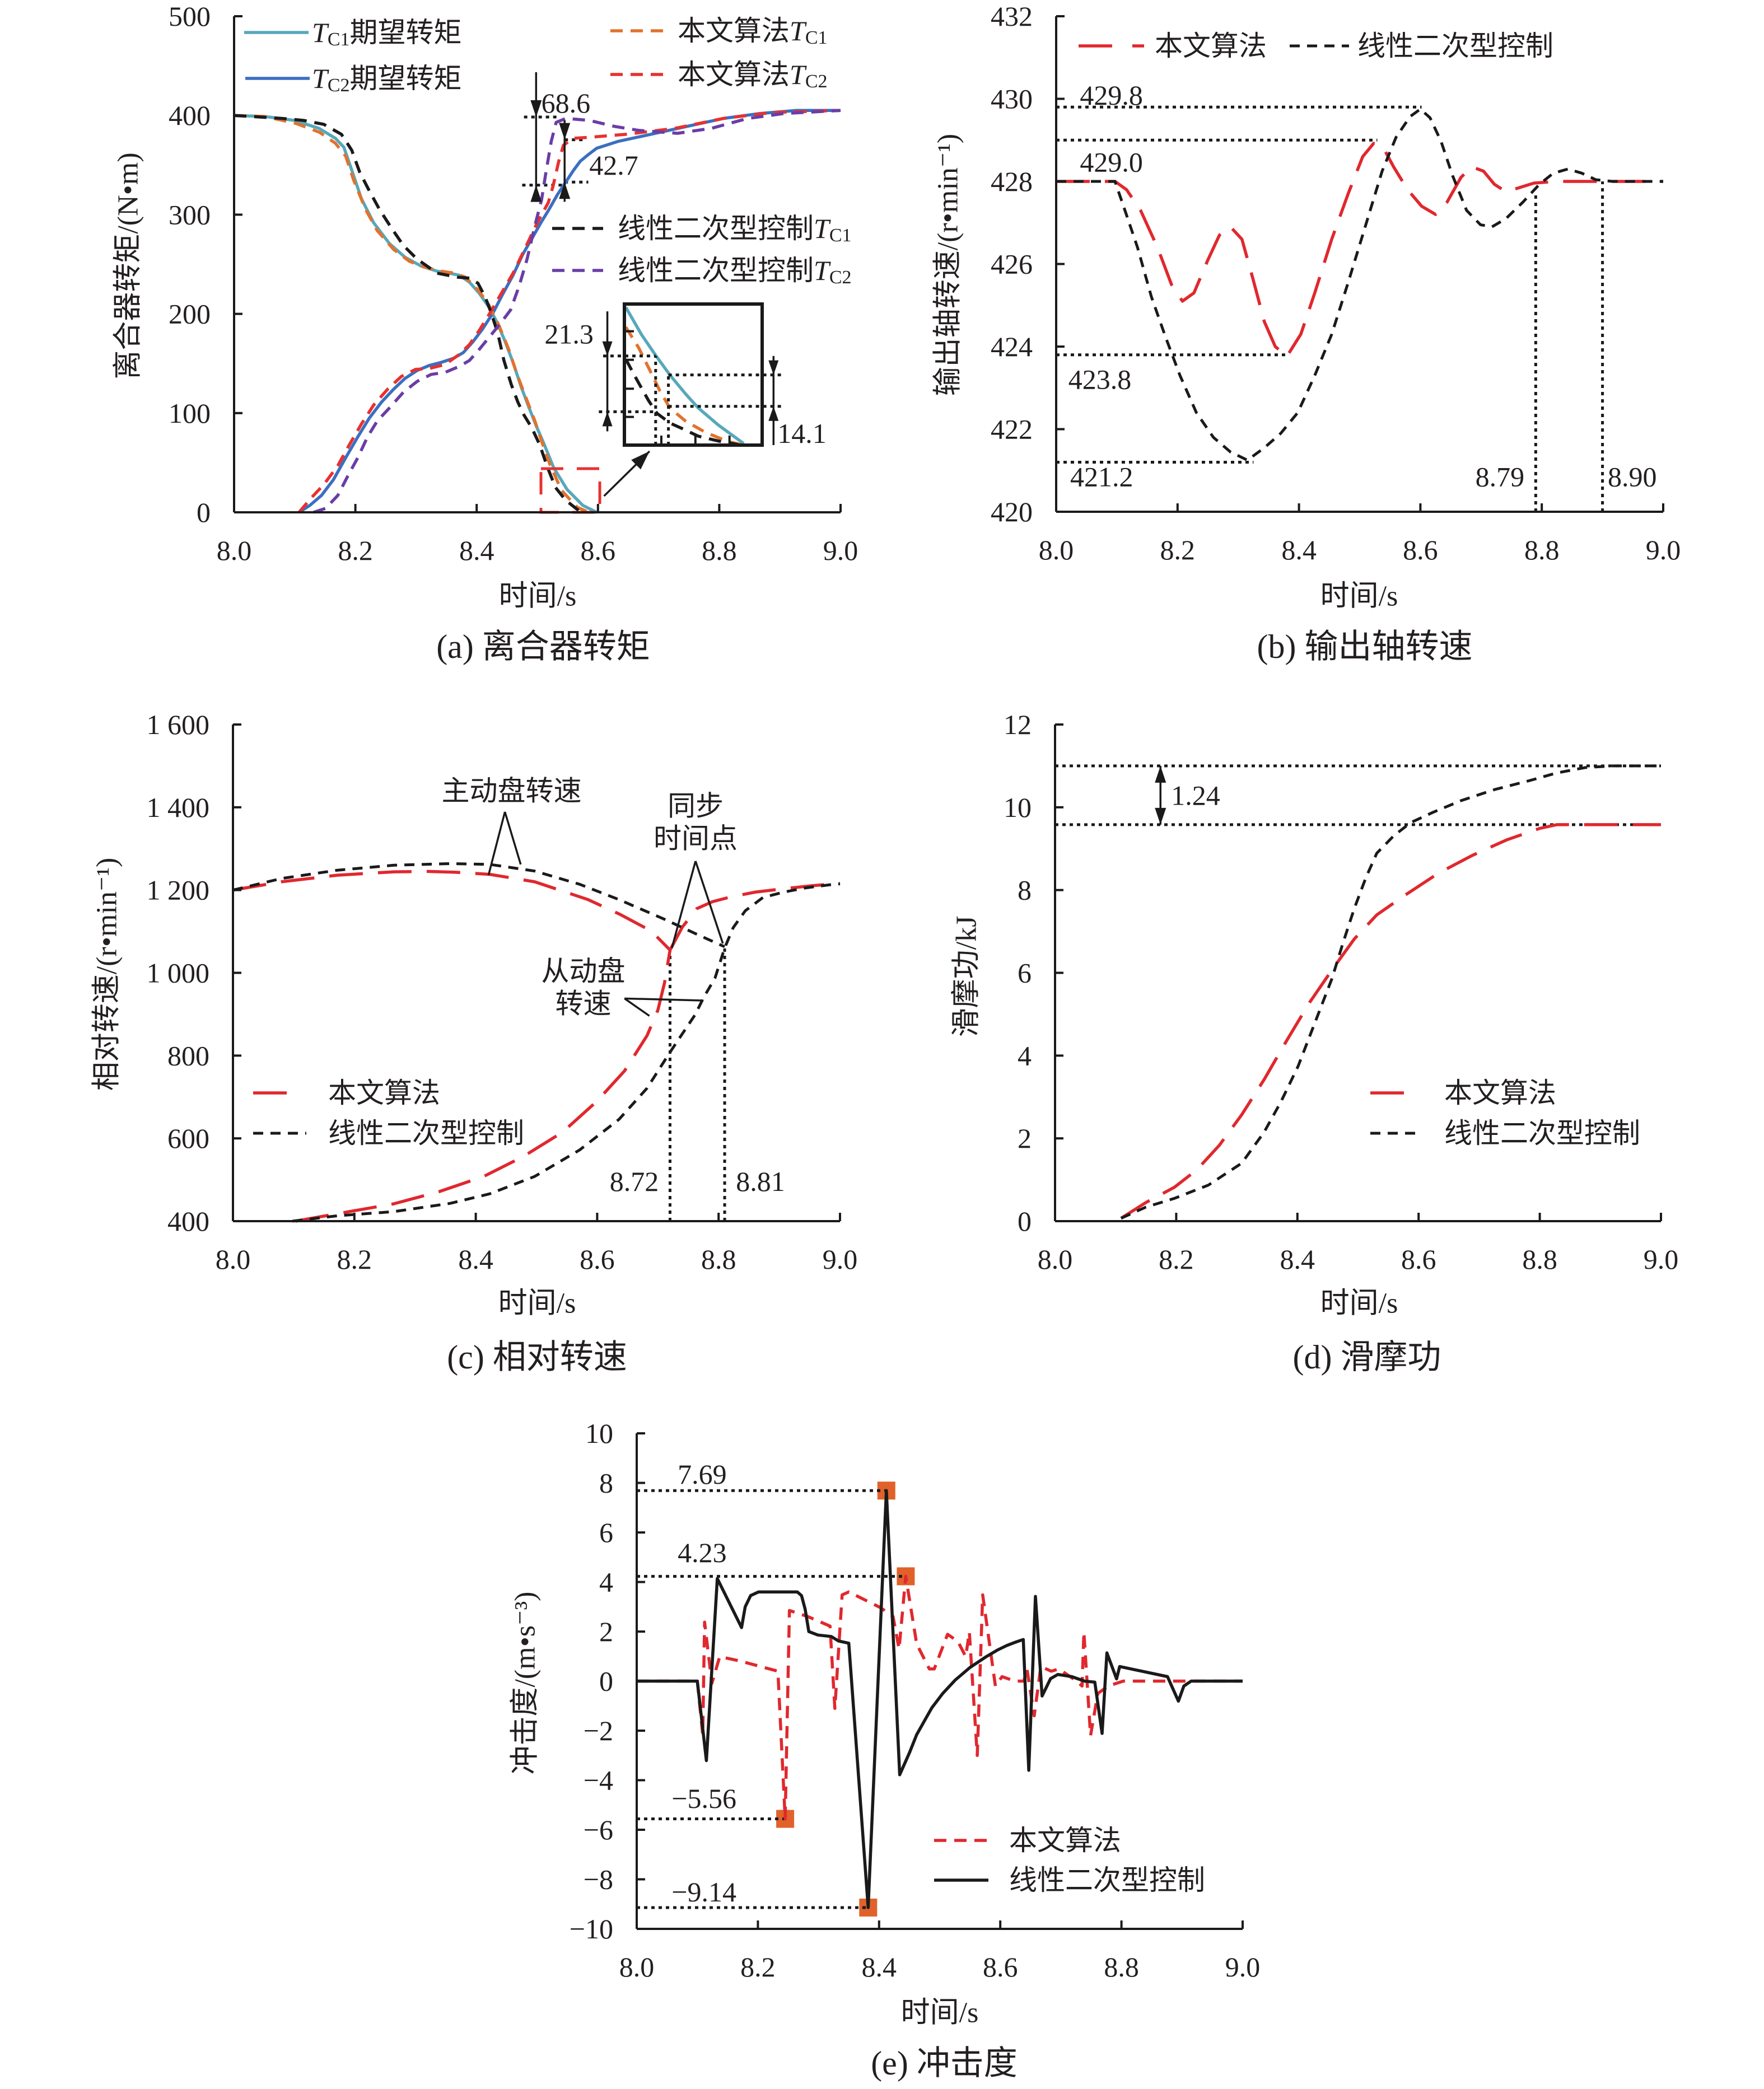 Image resolution: width=1764 pixels, height=2089 pixels. What do you see at coordinates (606, 1582) in the screenshot?
I see `y-tick-label: 4` at bounding box center [606, 1582].